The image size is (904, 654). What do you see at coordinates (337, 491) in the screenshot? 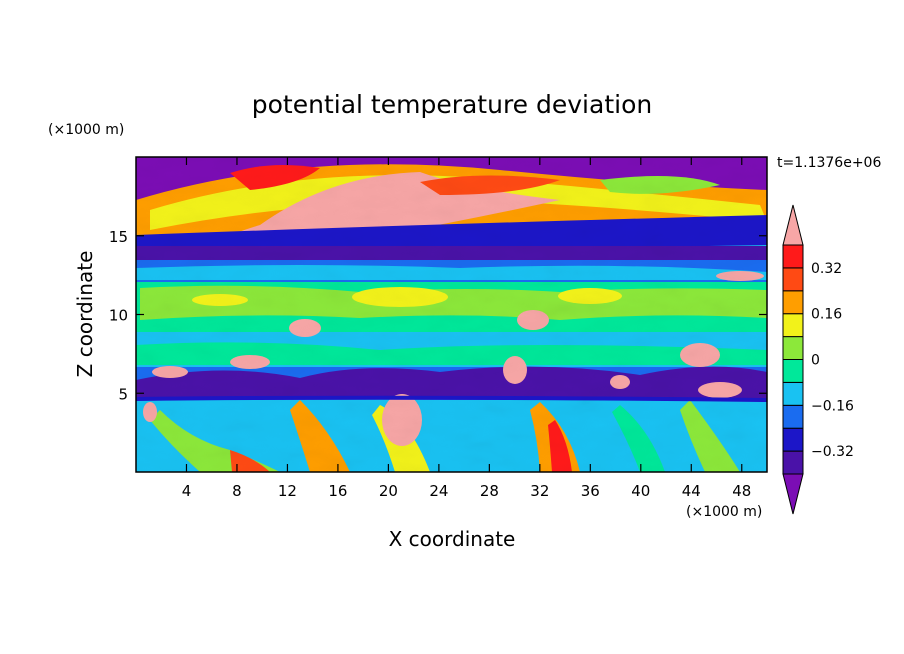
I see `x-tick-label: 16` at bounding box center [337, 491].